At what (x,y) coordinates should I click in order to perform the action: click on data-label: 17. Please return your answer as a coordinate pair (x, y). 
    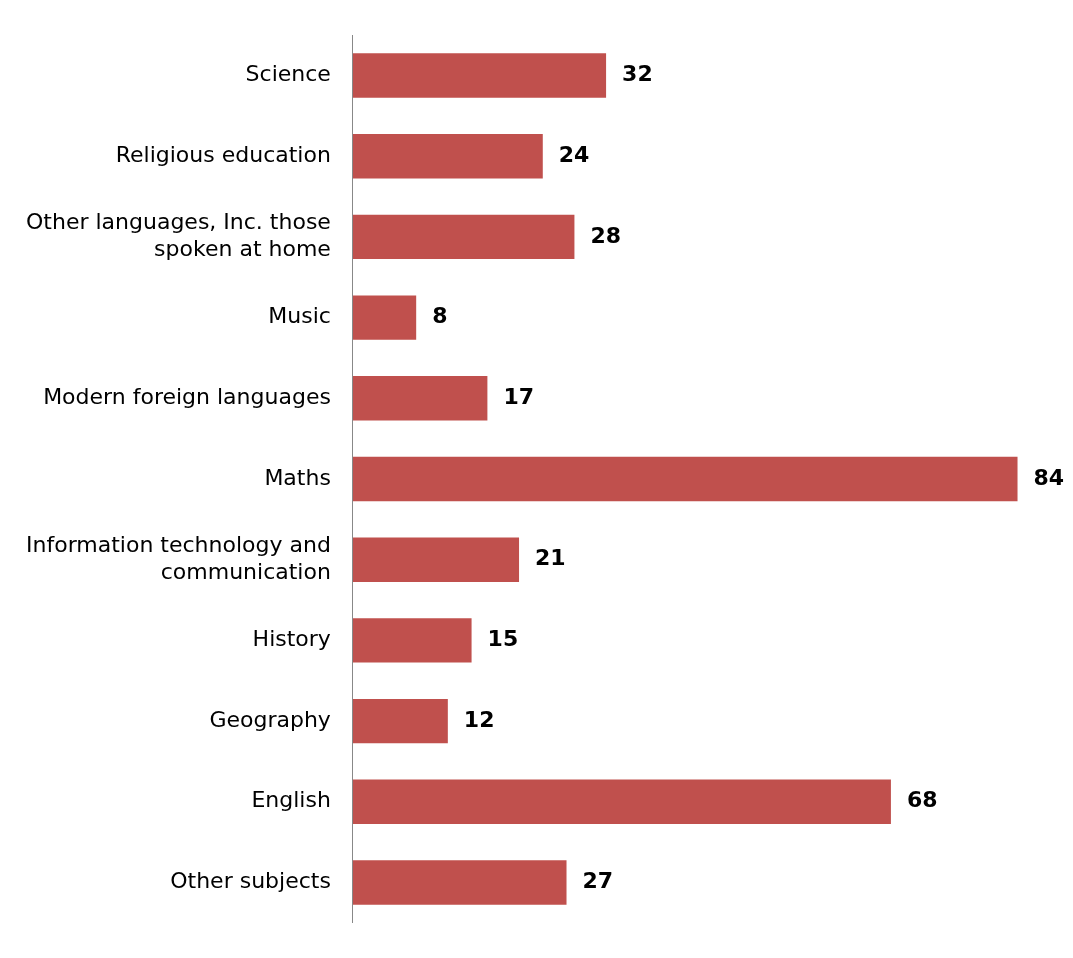
    Looking at the image, I should click on (519, 397).